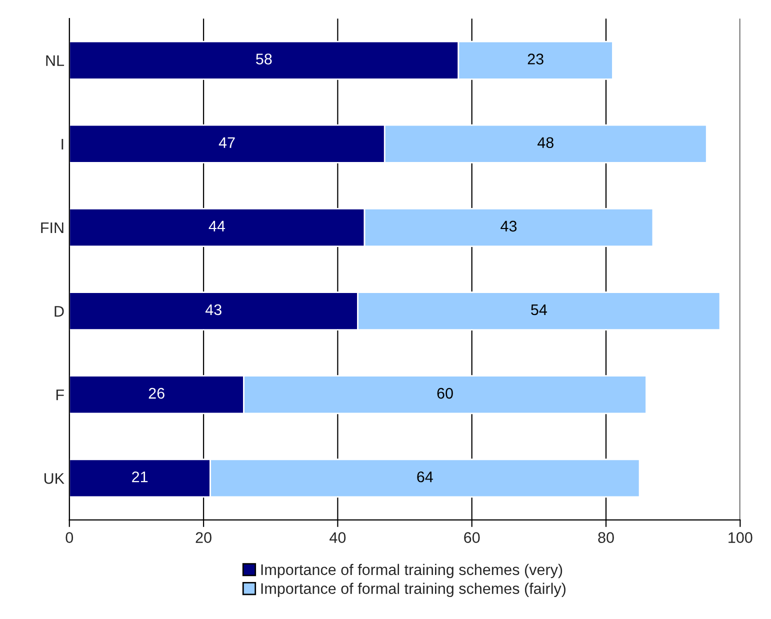  What do you see at coordinates (411, 571) in the screenshot?
I see `legend-label: Importance of formal training schemes (very)` at bounding box center [411, 571].